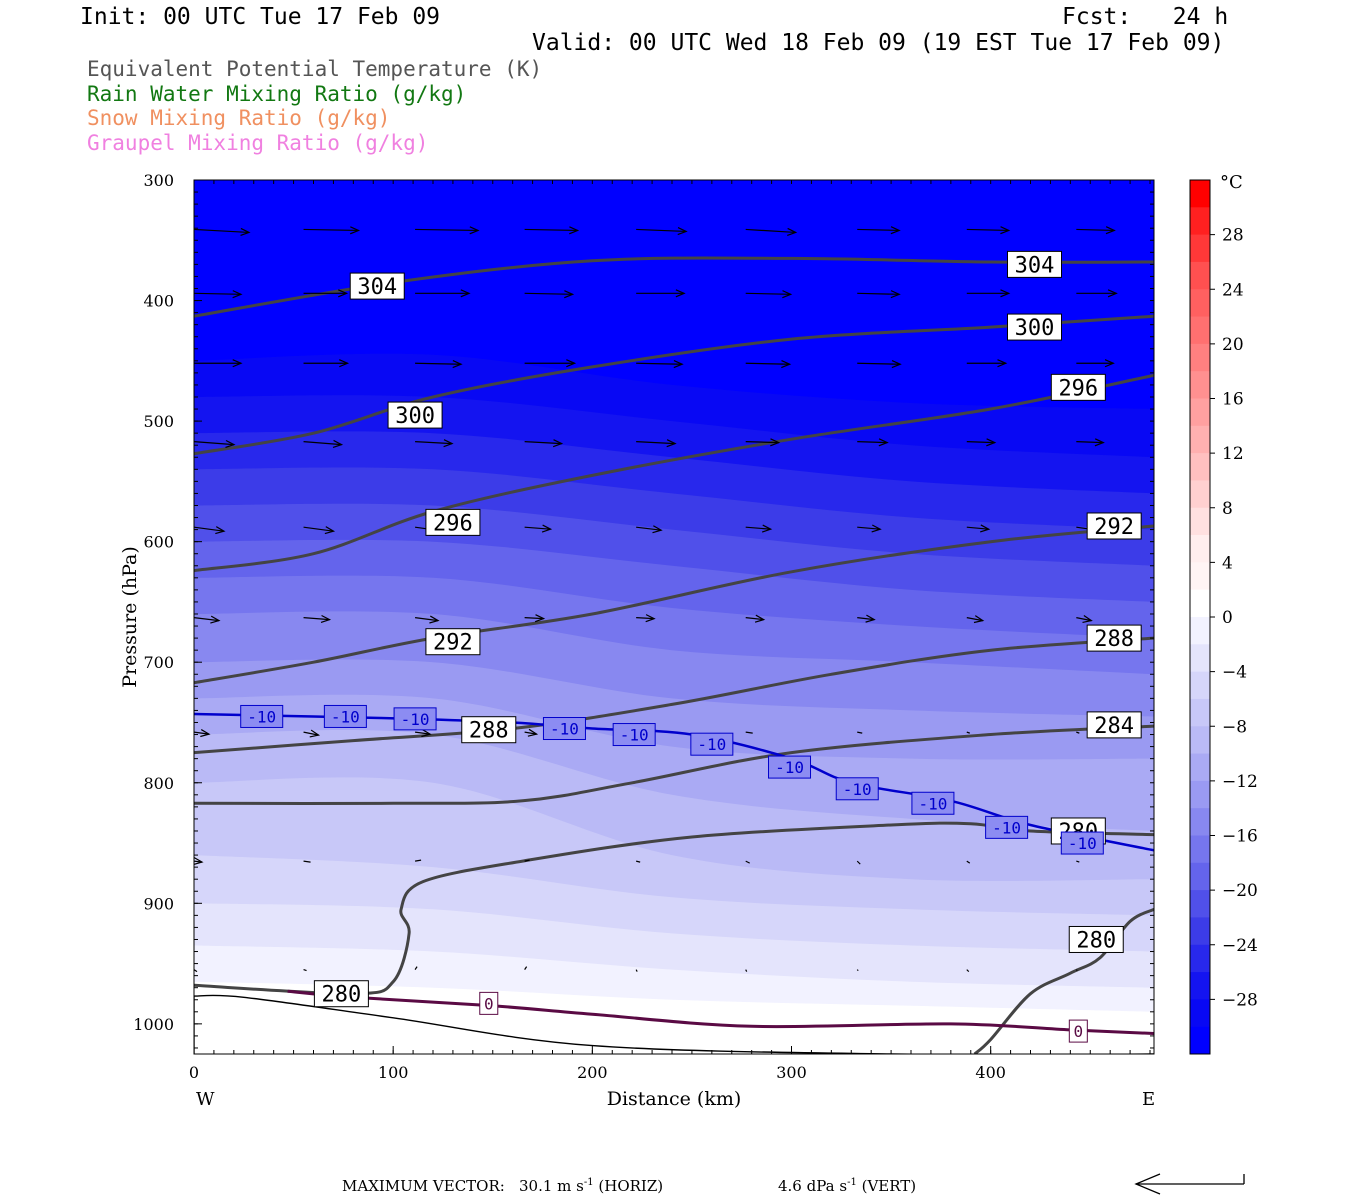  I want to click on colorbar-tick-label: 28, so click(1233, 236).